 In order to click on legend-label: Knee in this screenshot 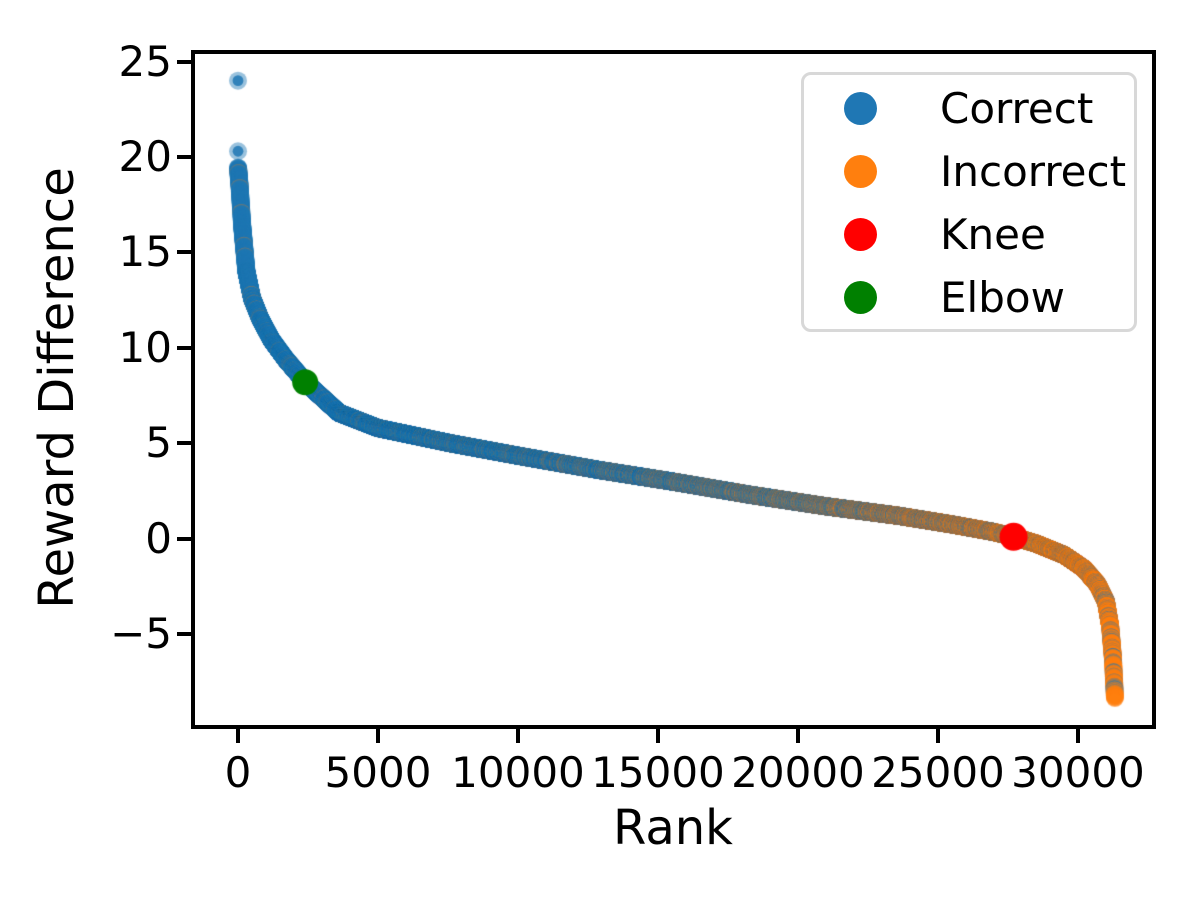, I will do `click(993, 234)`.